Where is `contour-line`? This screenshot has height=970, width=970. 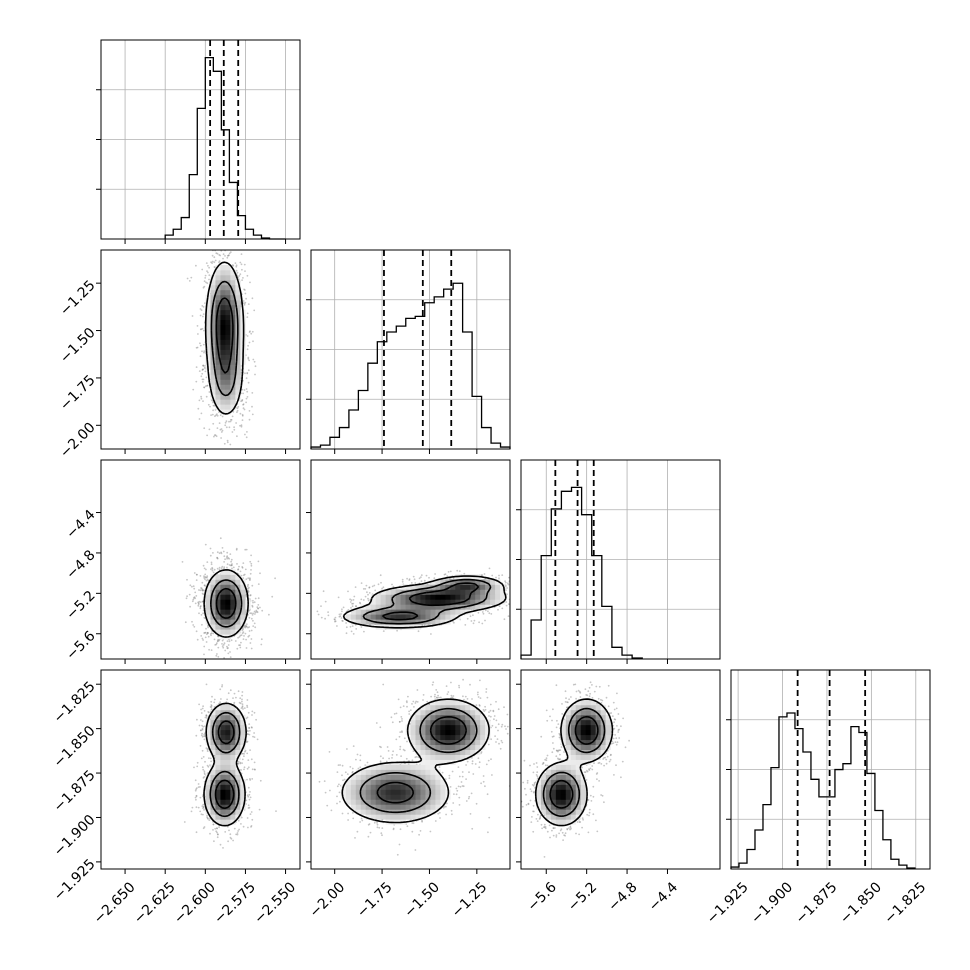
contour-line is located at coordinates (226, 603).